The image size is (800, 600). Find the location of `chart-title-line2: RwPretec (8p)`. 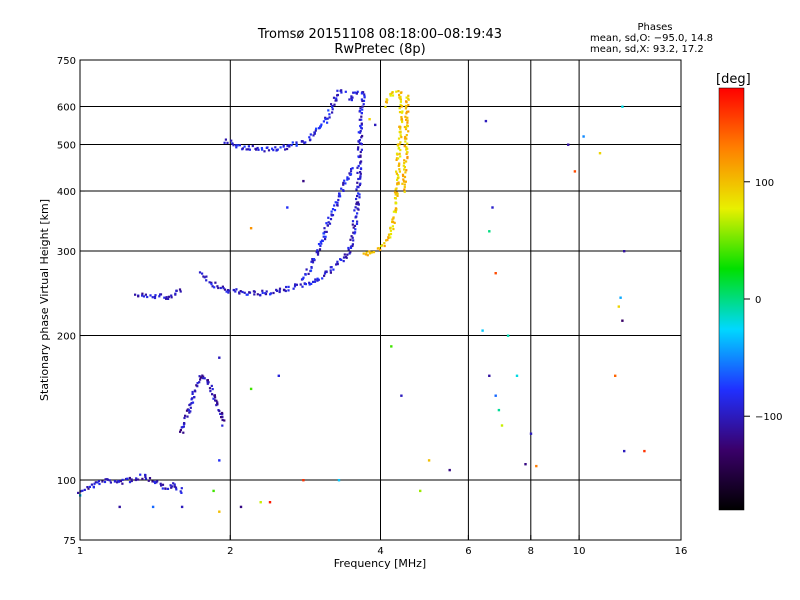

chart-title-line2: RwPretec (8p) is located at coordinates (380, 49).